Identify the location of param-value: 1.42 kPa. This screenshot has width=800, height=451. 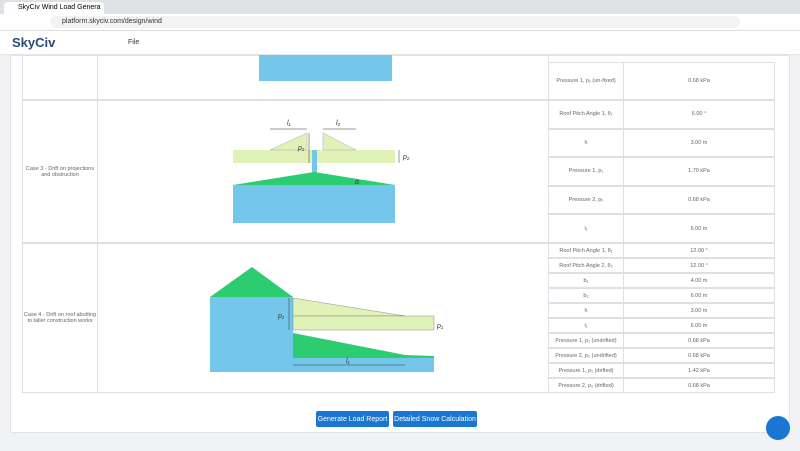
(699, 370).